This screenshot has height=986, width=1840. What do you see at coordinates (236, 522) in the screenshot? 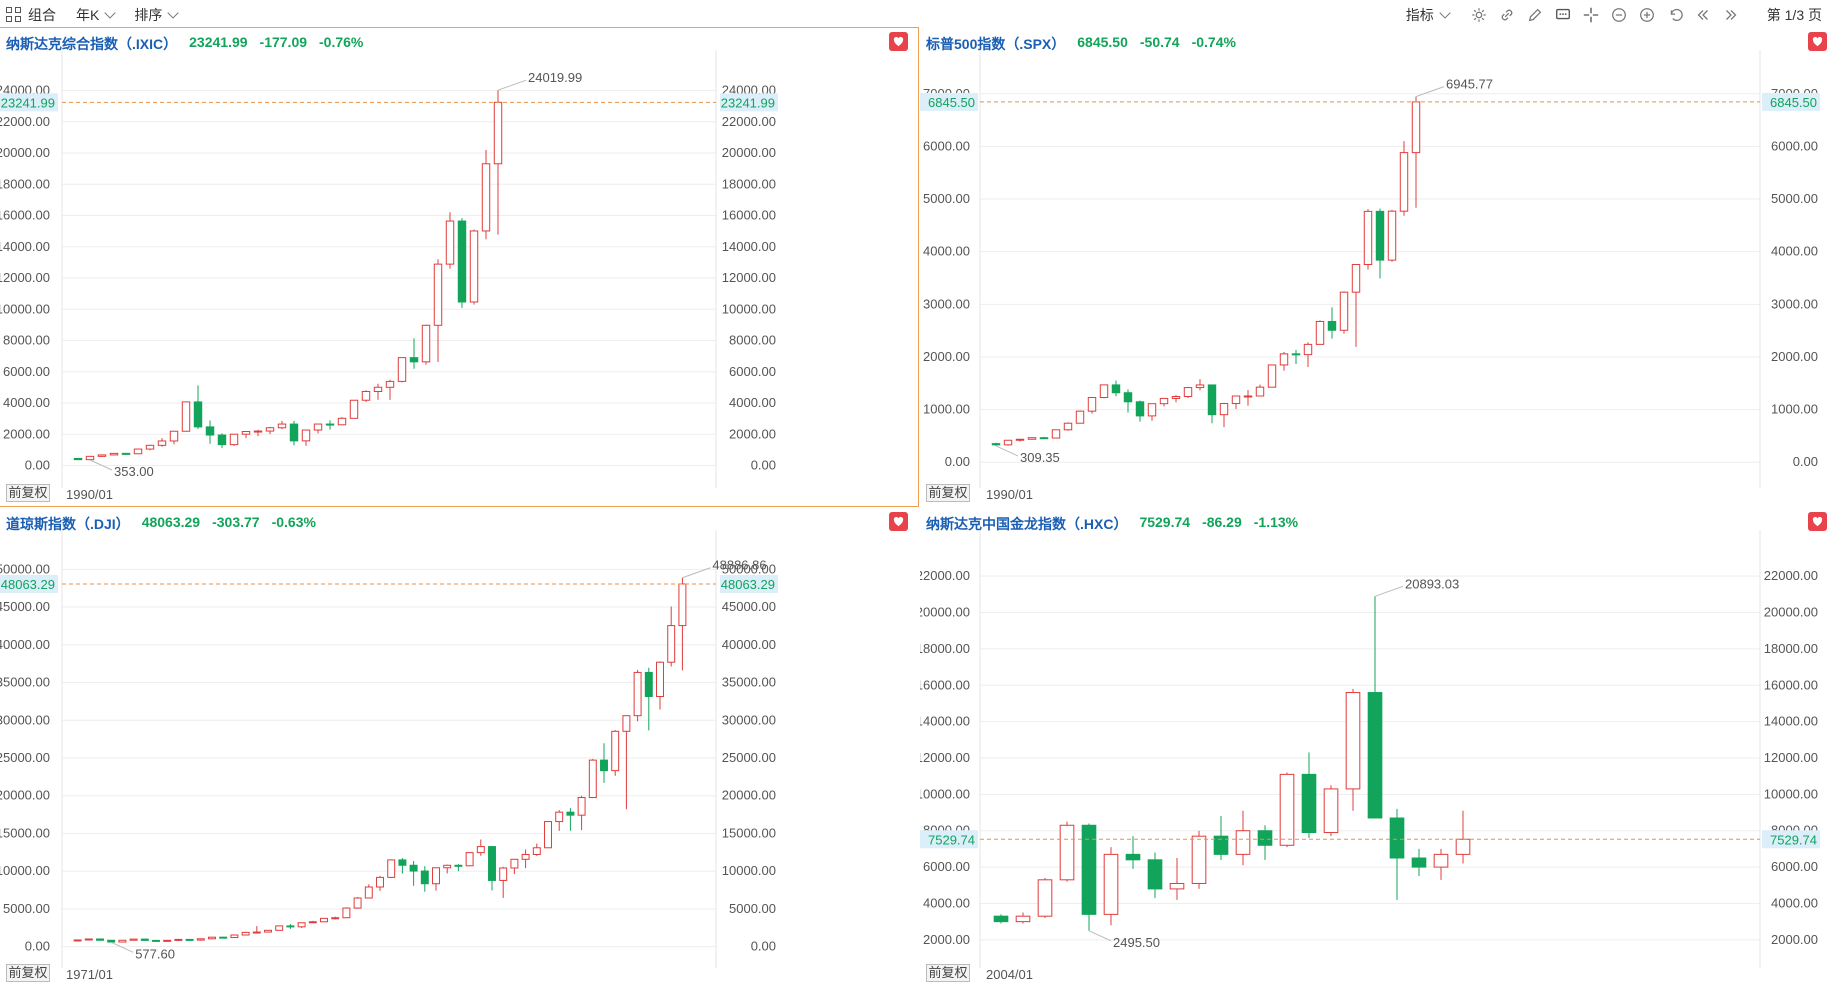
I see `index-change: -303.77` at bounding box center [236, 522].